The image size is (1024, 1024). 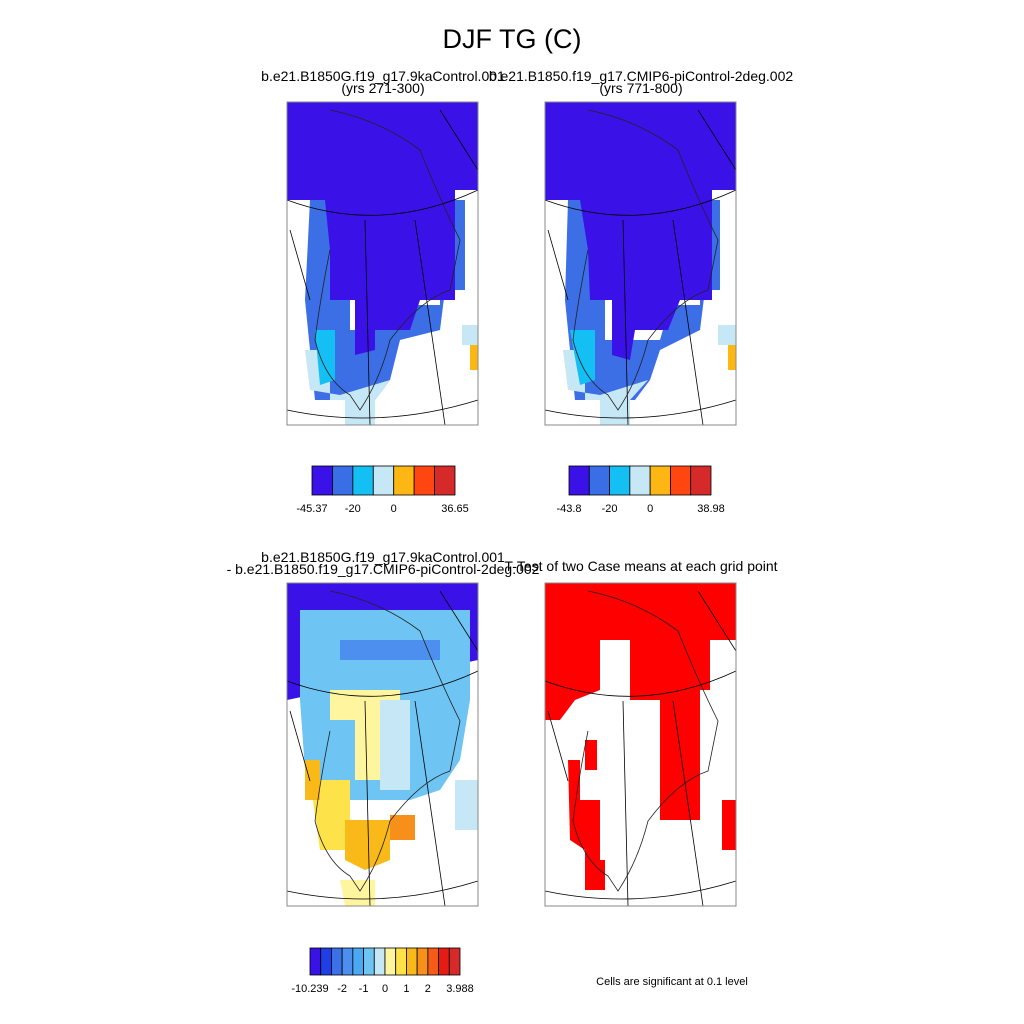 I want to click on figure-title: DJF TG (C), so click(x=512, y=39).